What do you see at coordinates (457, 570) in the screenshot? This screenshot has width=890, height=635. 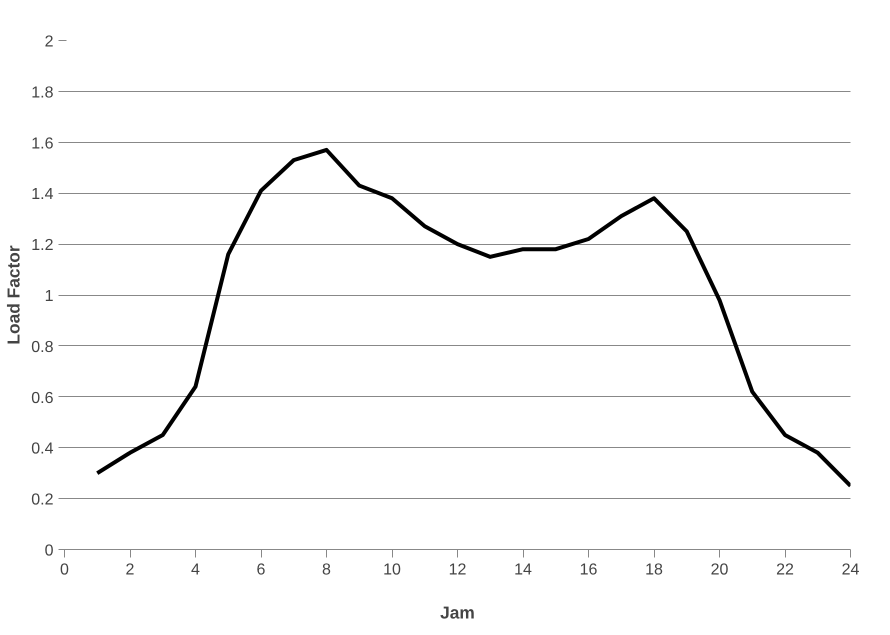 I see `x-tick-label: 12` at bounding box center [457, 570].